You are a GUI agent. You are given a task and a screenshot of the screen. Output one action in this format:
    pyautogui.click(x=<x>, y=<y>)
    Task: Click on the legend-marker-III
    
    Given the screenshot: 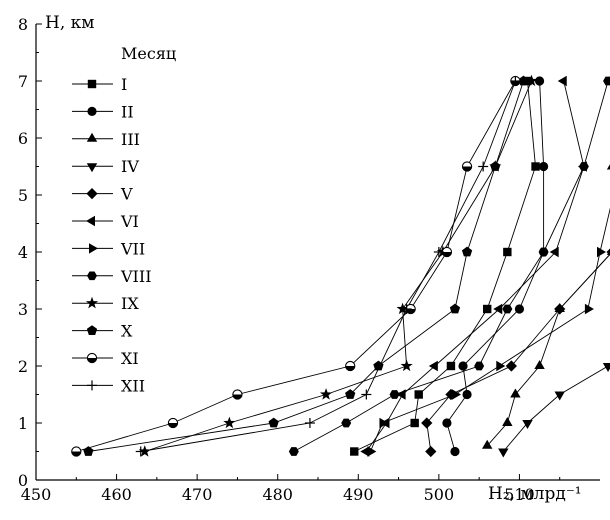 What is the action you would take?
    pyautogui.click(x=92, y=137)
    